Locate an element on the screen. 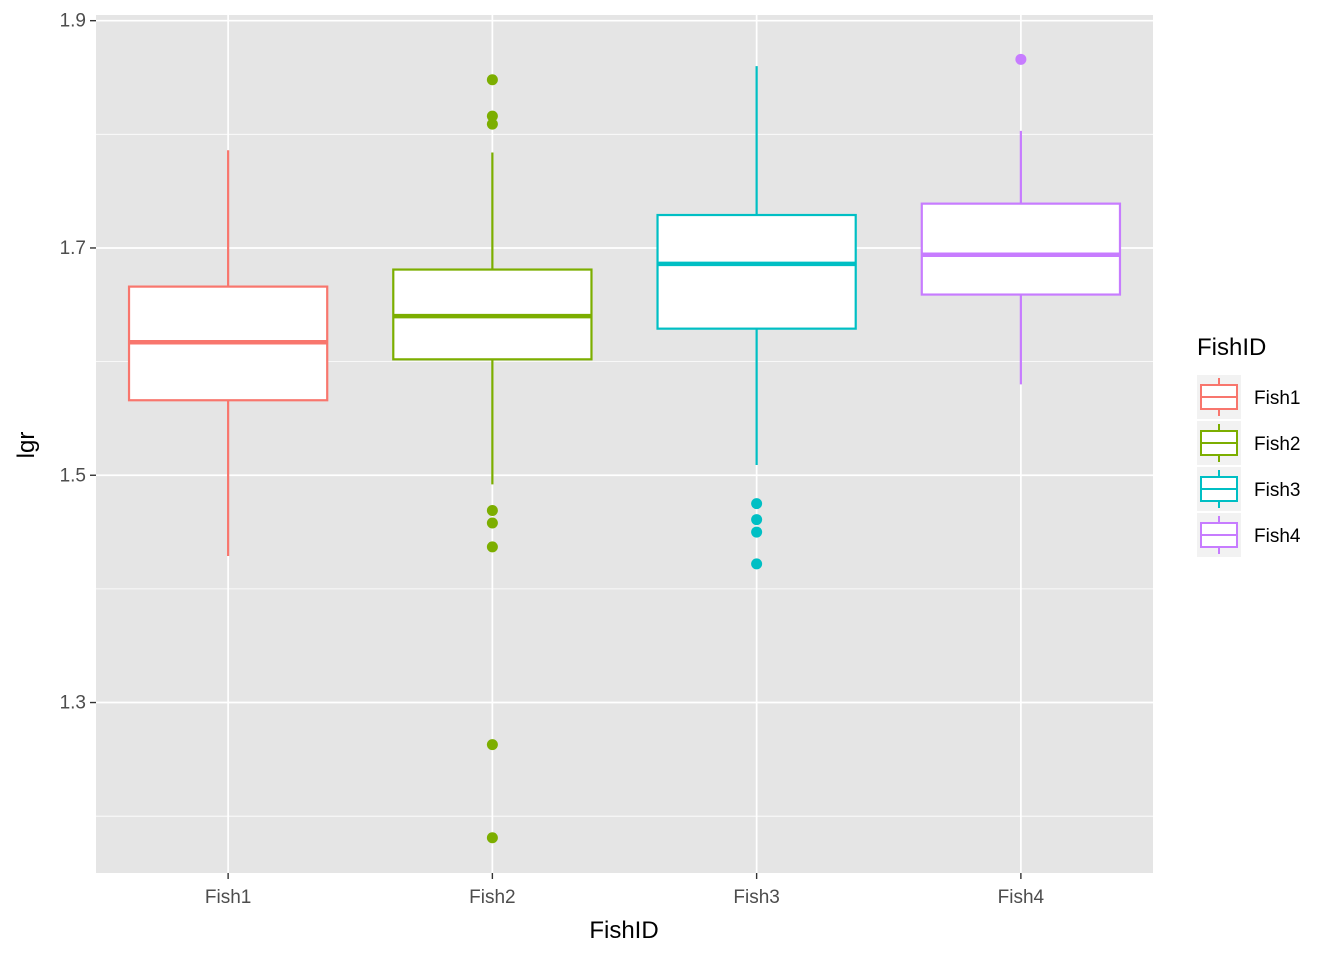 The height and width of the screenshot is (960, 1344). legend-label: Fish2 is located at coordinates (1277, 444).